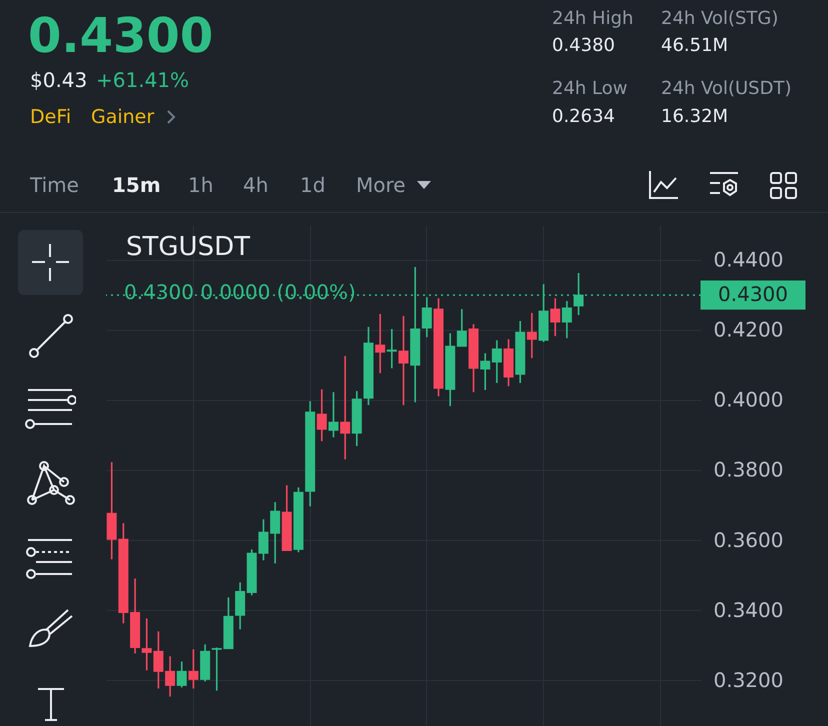  Describe the element at coordinates (749, 470) in the screenshot. I see `y-tick-label: 0.3800` at that location.